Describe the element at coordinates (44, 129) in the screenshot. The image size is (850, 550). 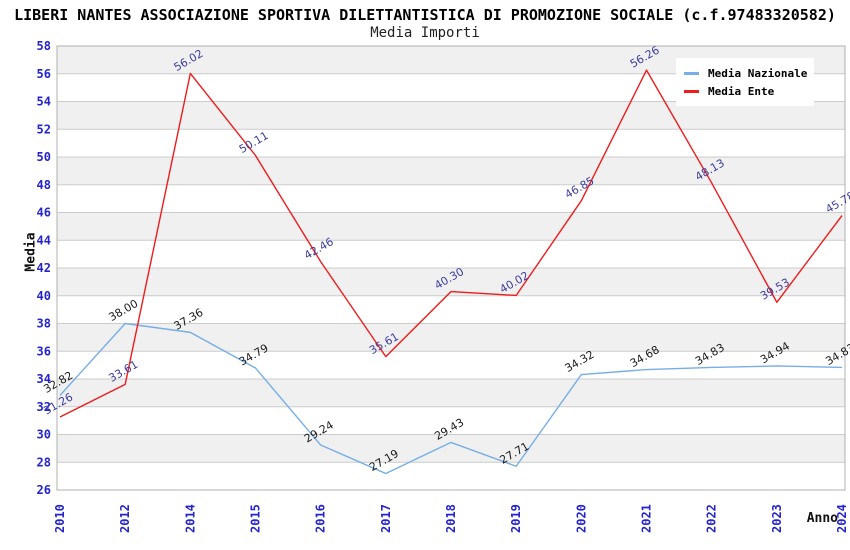
I see `y-tick-label: 52` at that location.